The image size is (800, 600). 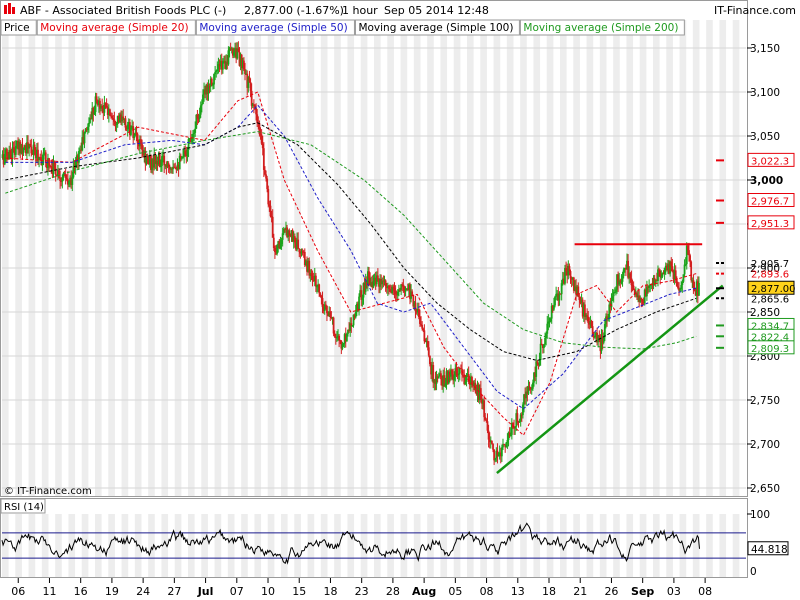 What do you see at coordinates (360, 10) in the screenshot?
I see `header-interval: 1 hour` at bounding box center [360, 10].